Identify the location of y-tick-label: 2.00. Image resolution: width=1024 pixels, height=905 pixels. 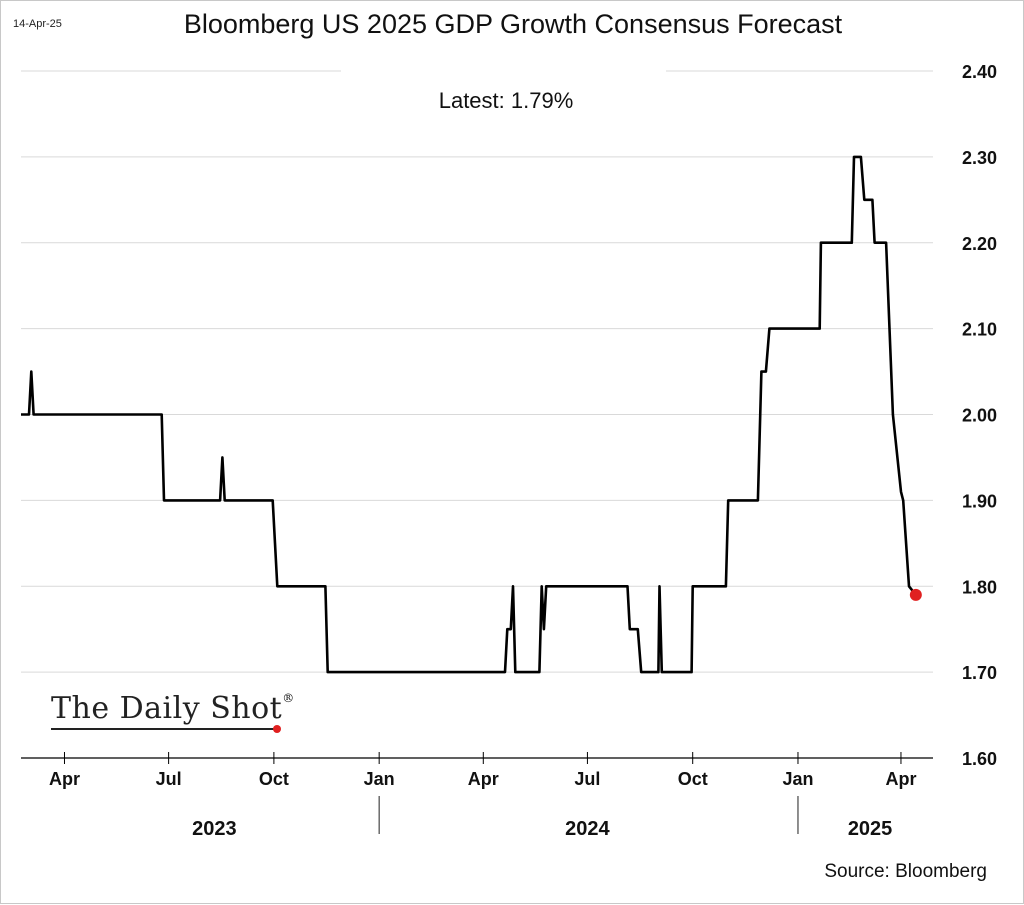
(979, 416).